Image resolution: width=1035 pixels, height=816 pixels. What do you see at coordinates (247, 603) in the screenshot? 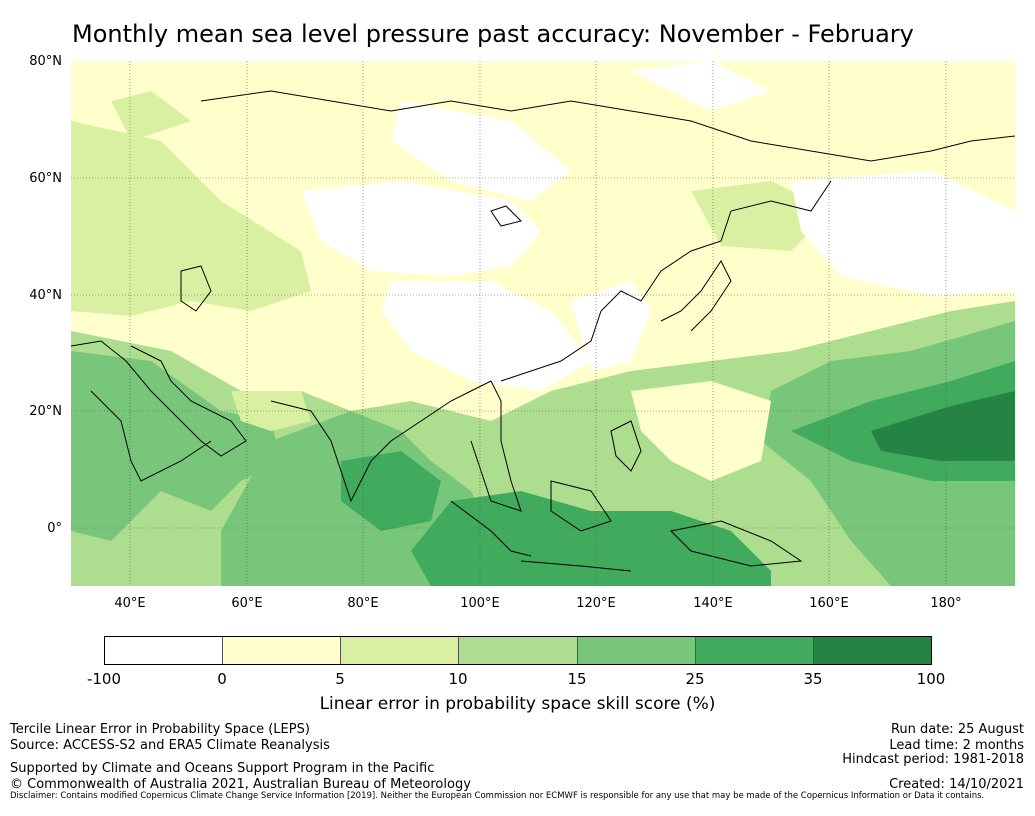
I see `lon-label-60e: 60°E` at bounding box center [247, 603].